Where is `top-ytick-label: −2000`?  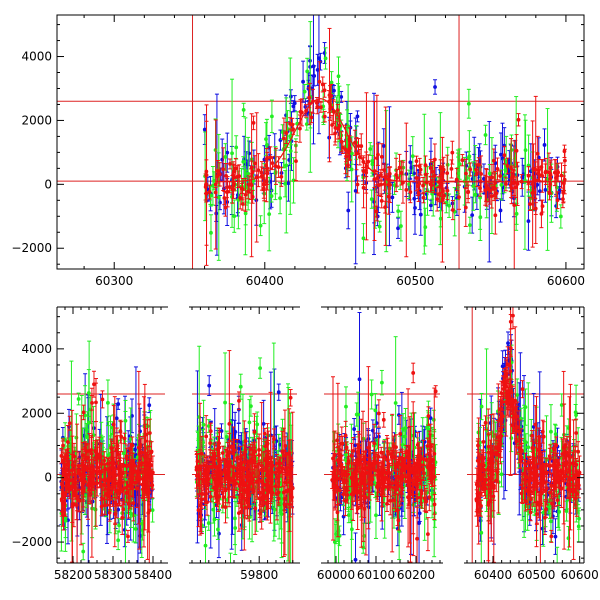 top-ytick-label: −2000 is located at coordinates (31, 248).